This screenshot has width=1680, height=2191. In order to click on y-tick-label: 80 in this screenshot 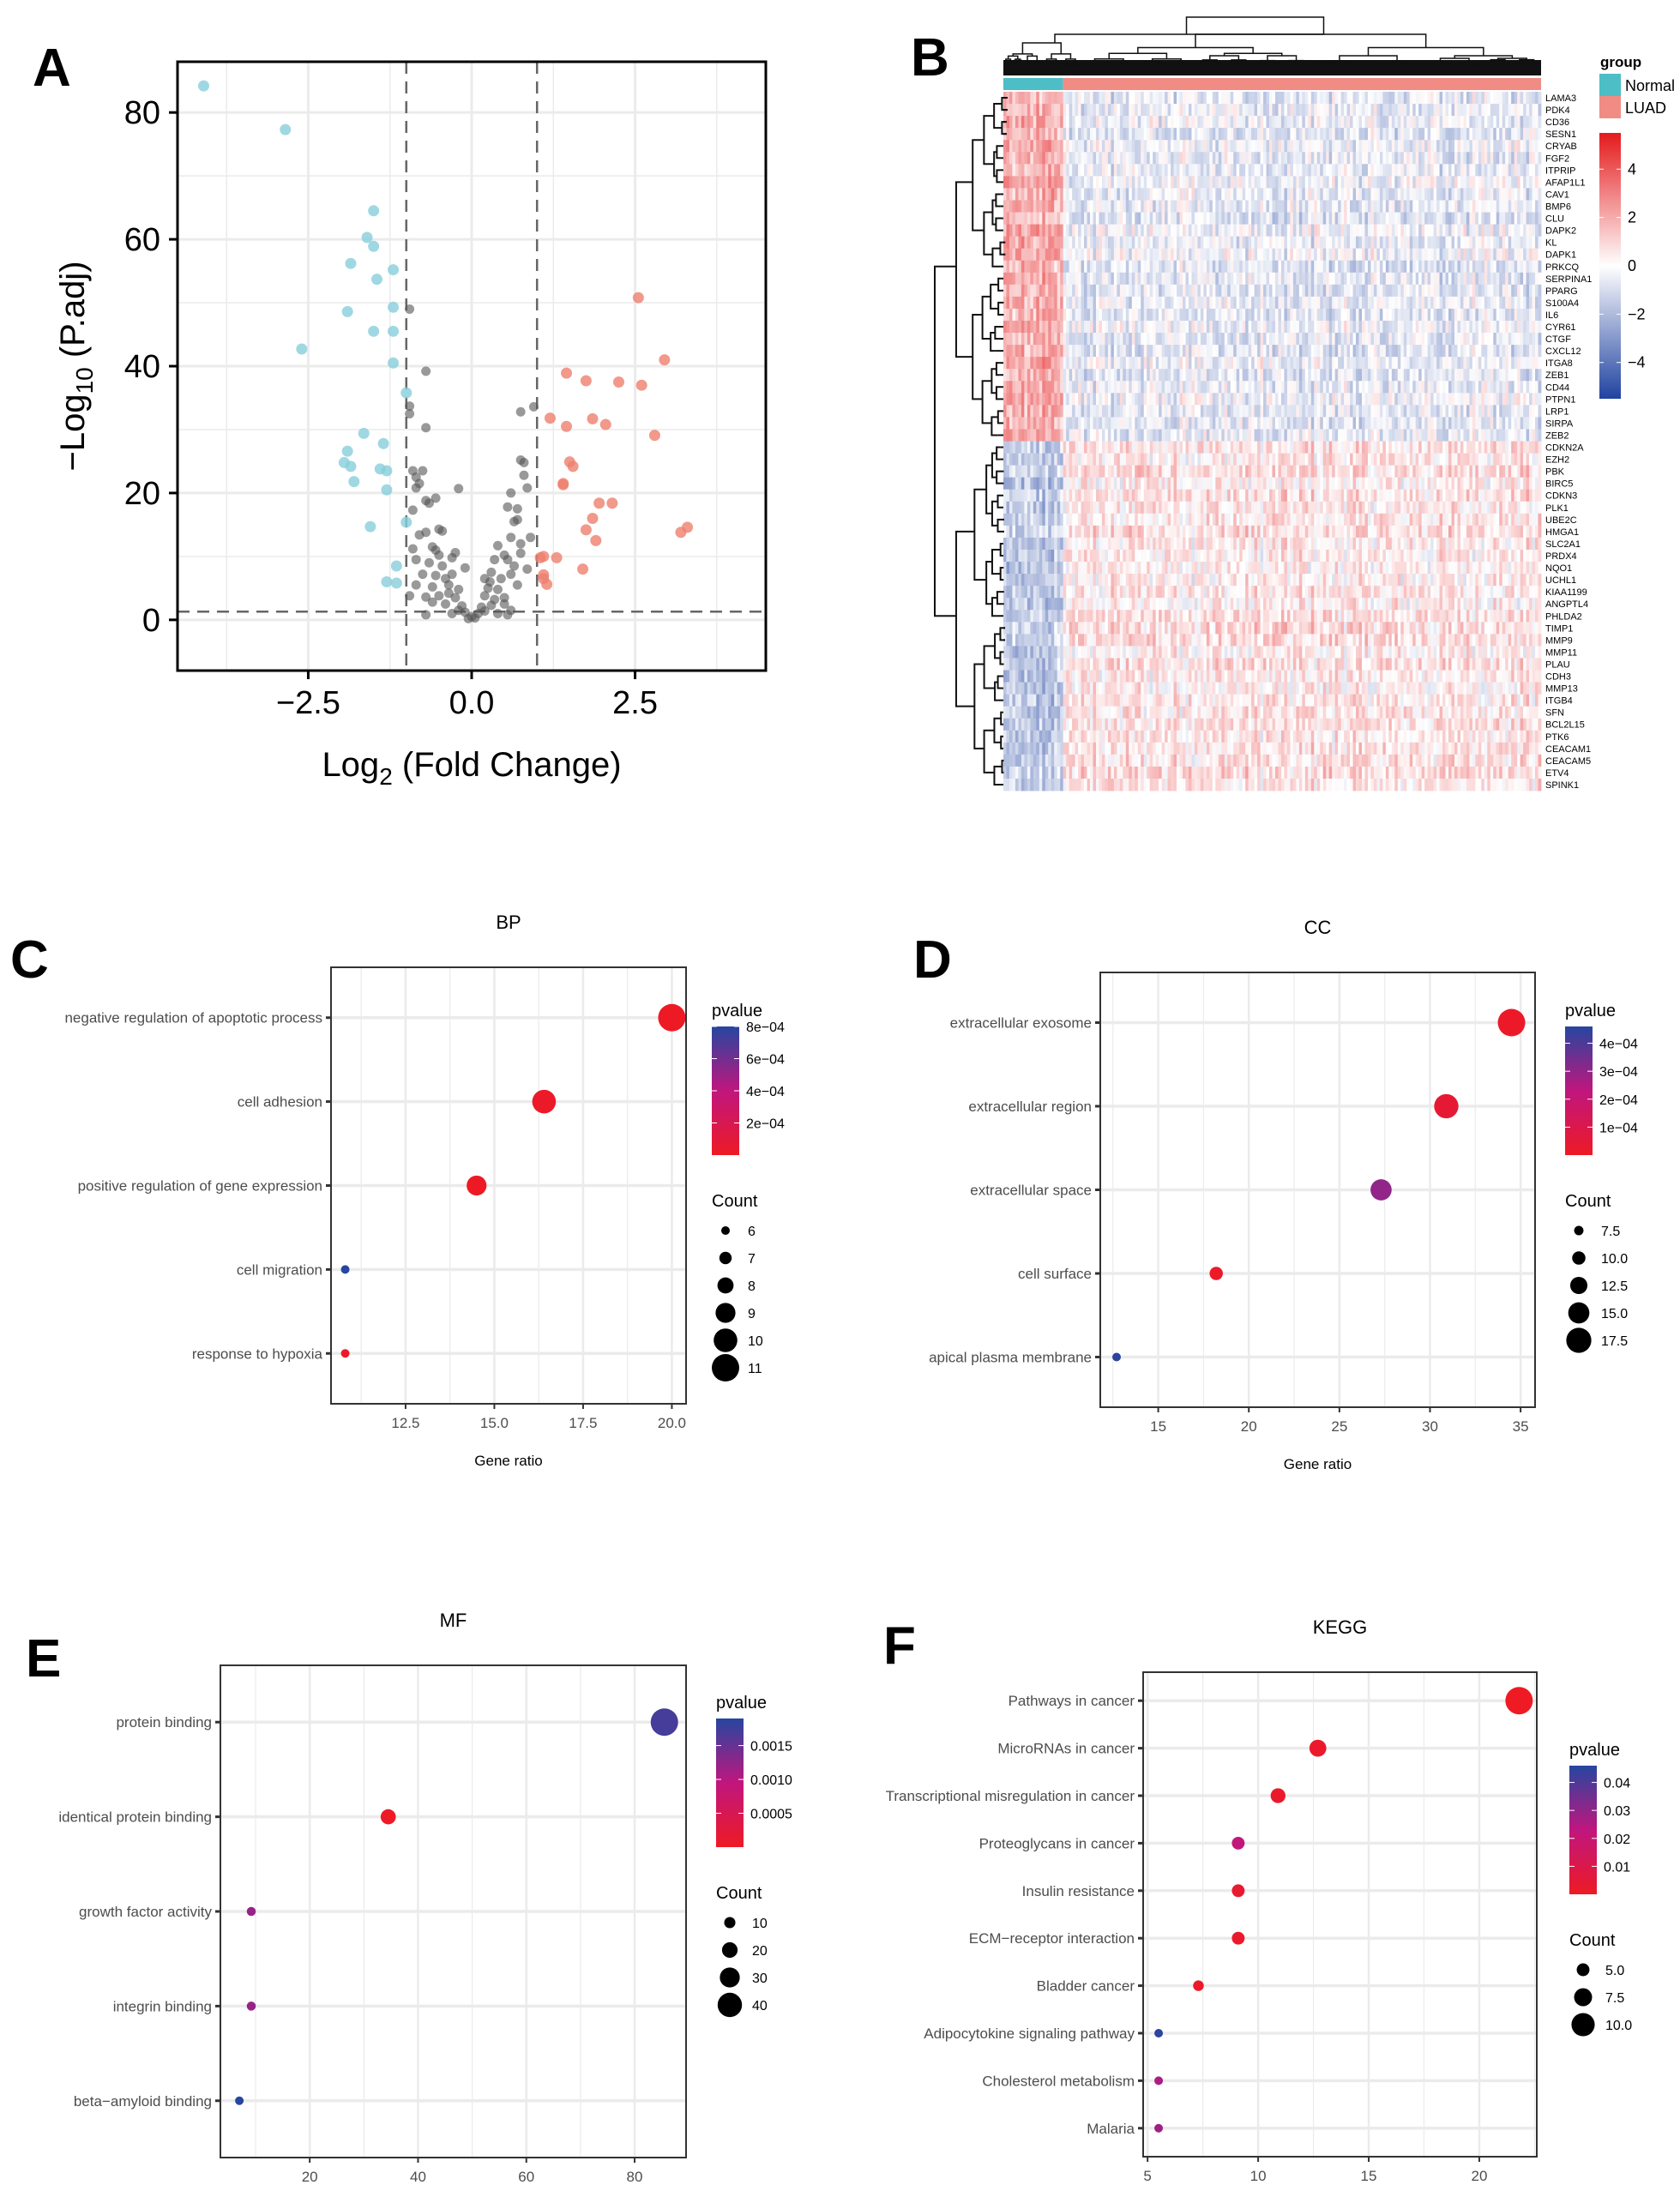, I will do `click(142, 113)`.